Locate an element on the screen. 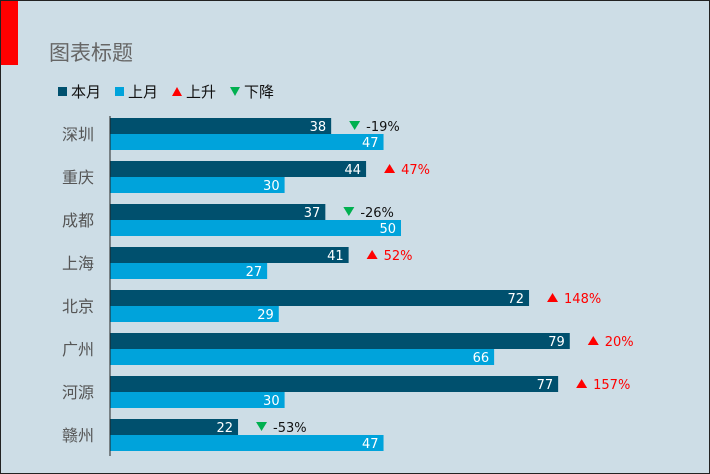 This screenshot has width=710, height=474. legend-label: 上月 is located at coordinates (143, 92).